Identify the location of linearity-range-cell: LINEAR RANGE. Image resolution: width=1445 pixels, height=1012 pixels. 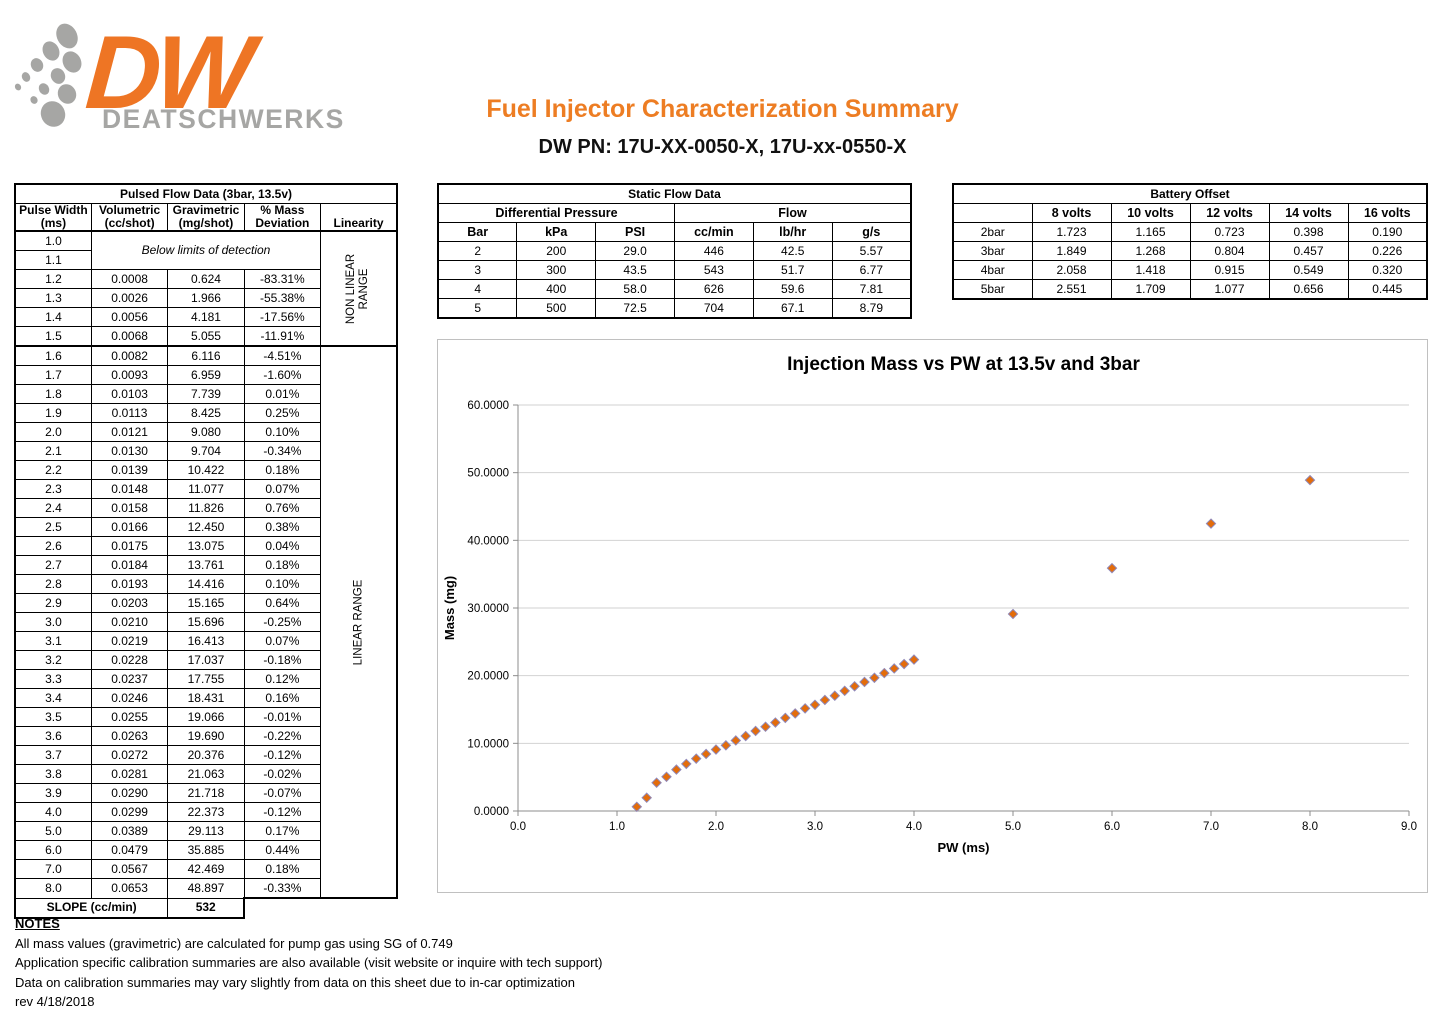
(359, 622).